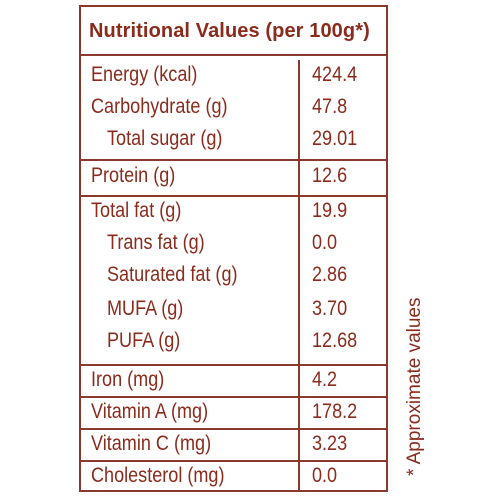 This screenshot has width=500, height=500. Describe the element at coordinates (233, 31) in the screenshot. I see `table-title: Nutritional Values (per 100g*)` at that location.